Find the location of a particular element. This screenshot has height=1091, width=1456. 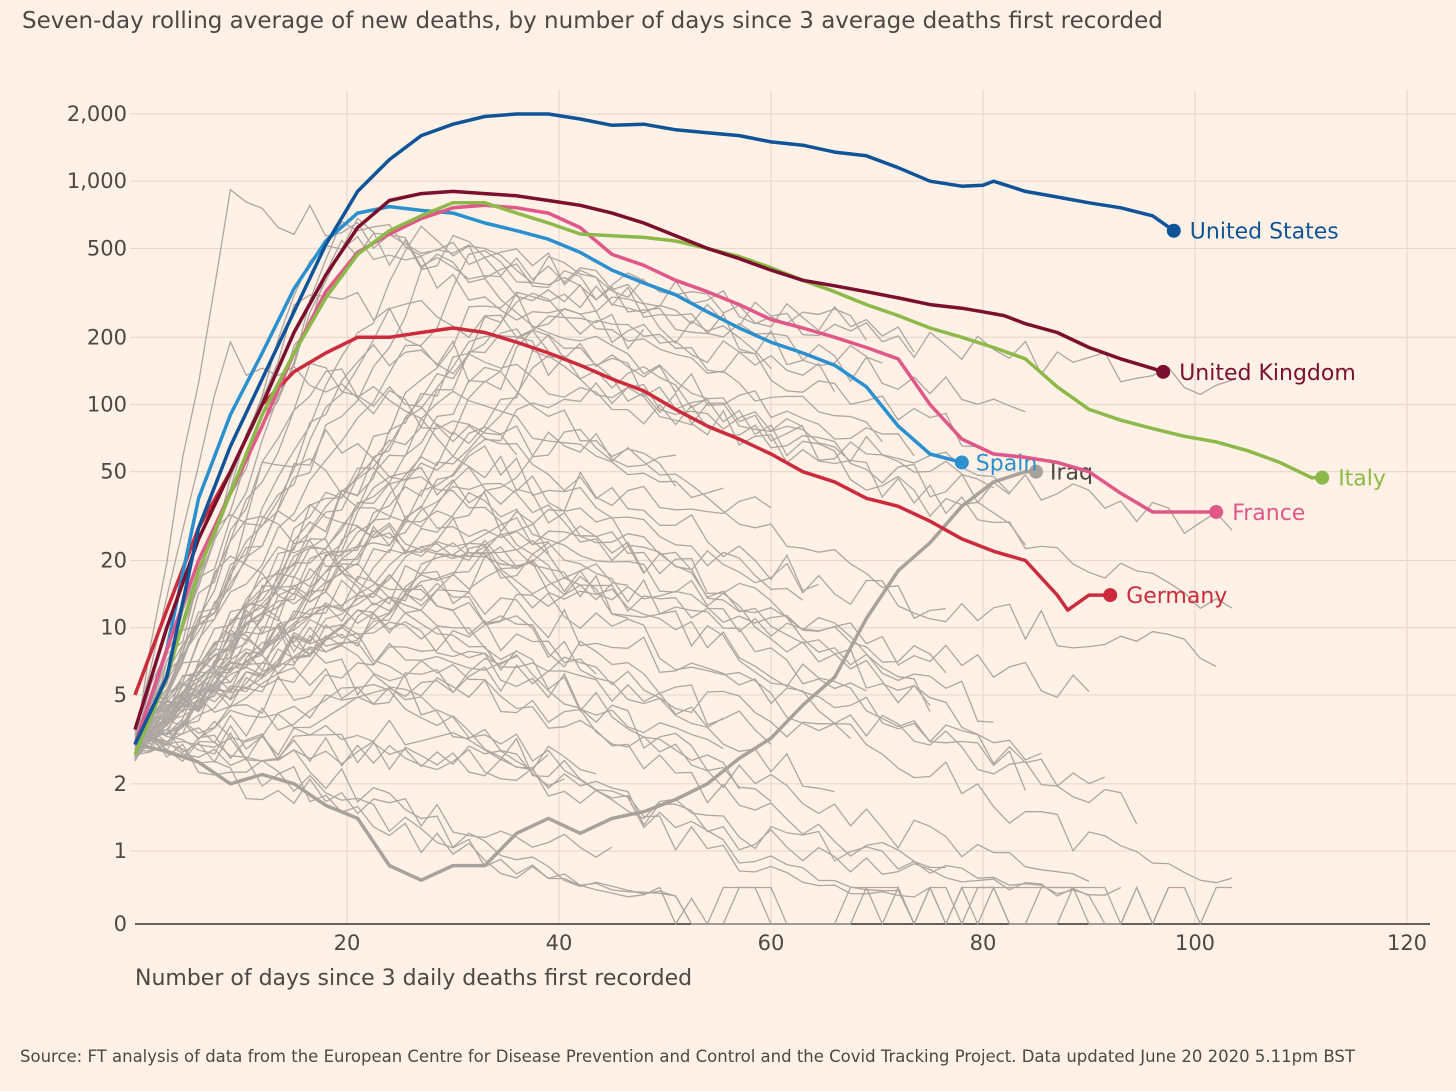

y-tick-label: 1,000 is located at coordinates (97, 181).